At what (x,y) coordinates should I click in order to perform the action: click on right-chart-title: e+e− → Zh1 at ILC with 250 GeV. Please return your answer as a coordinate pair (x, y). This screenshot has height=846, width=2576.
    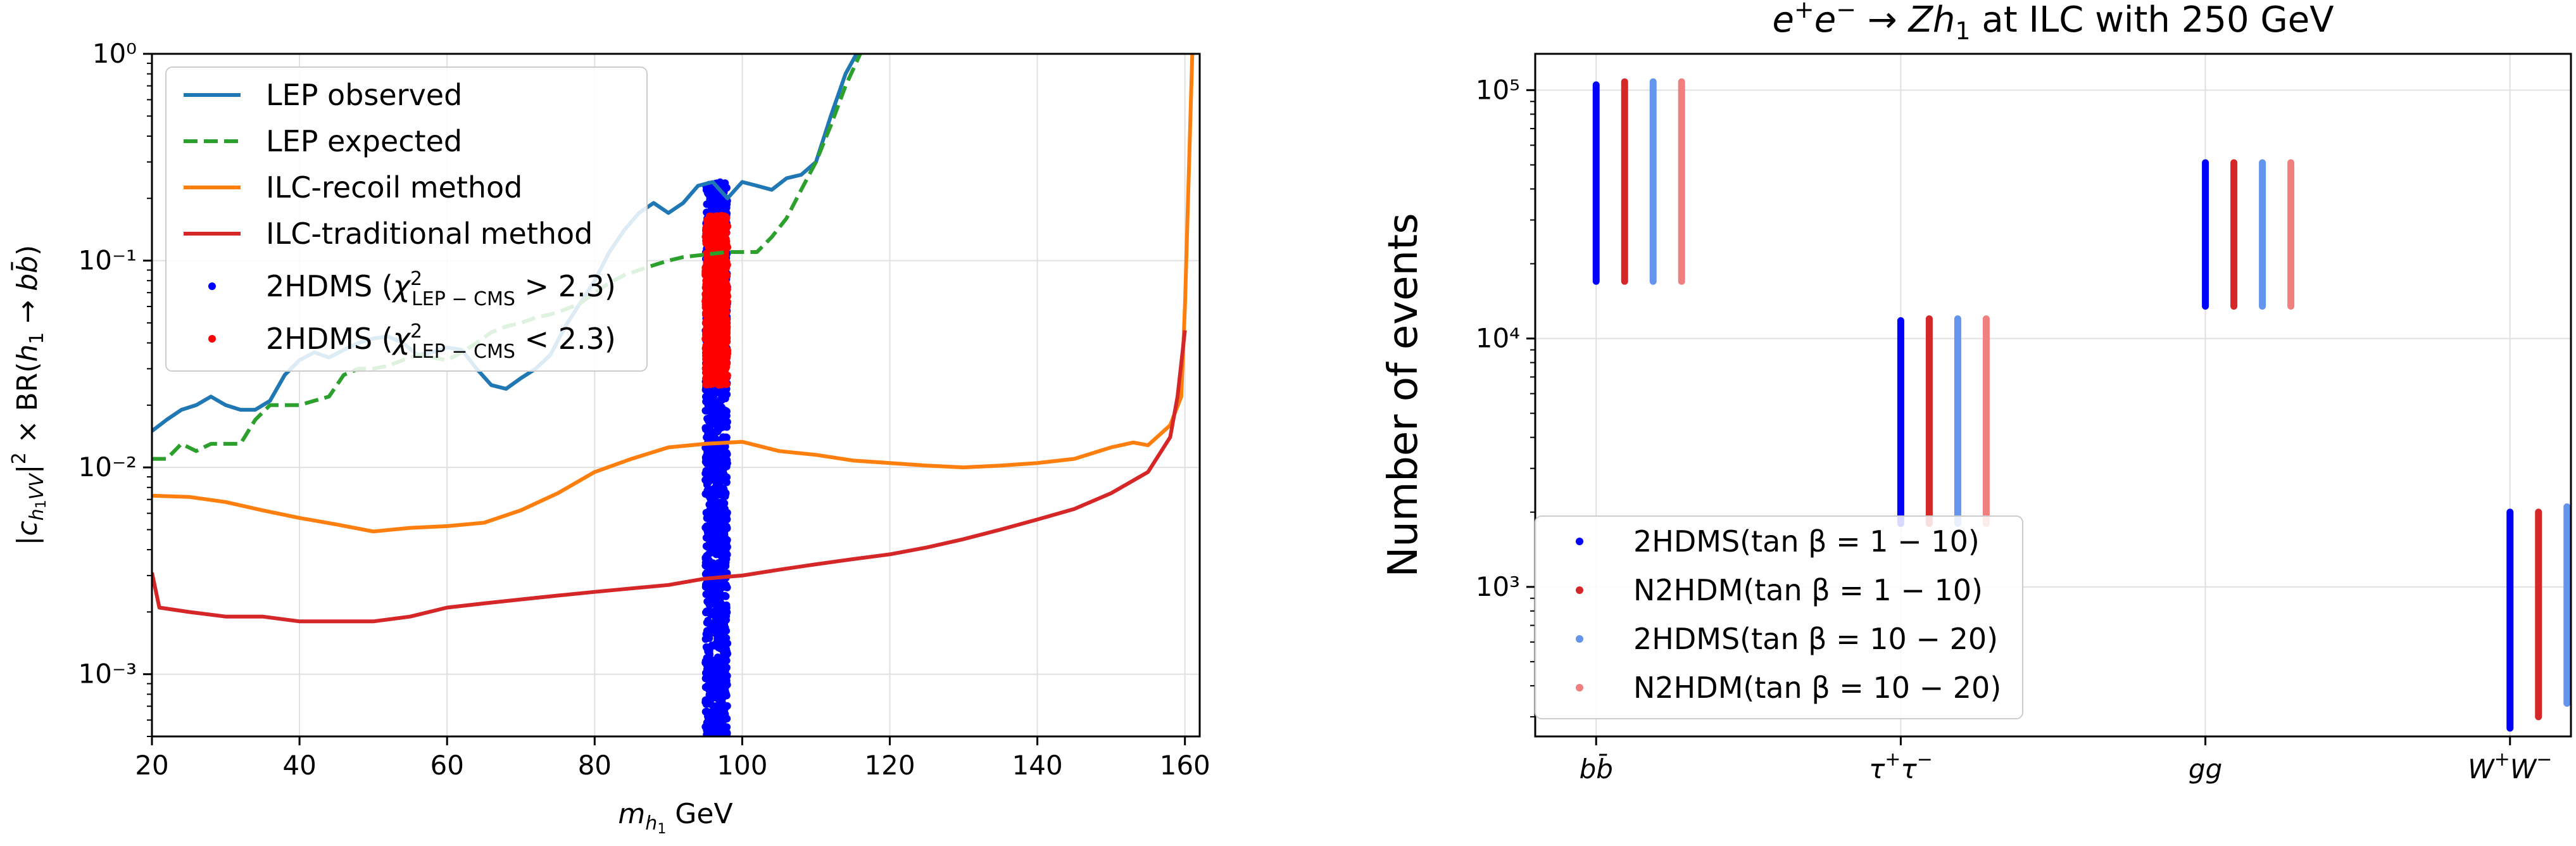
    Looking at the image, I should click on (2053, 22).